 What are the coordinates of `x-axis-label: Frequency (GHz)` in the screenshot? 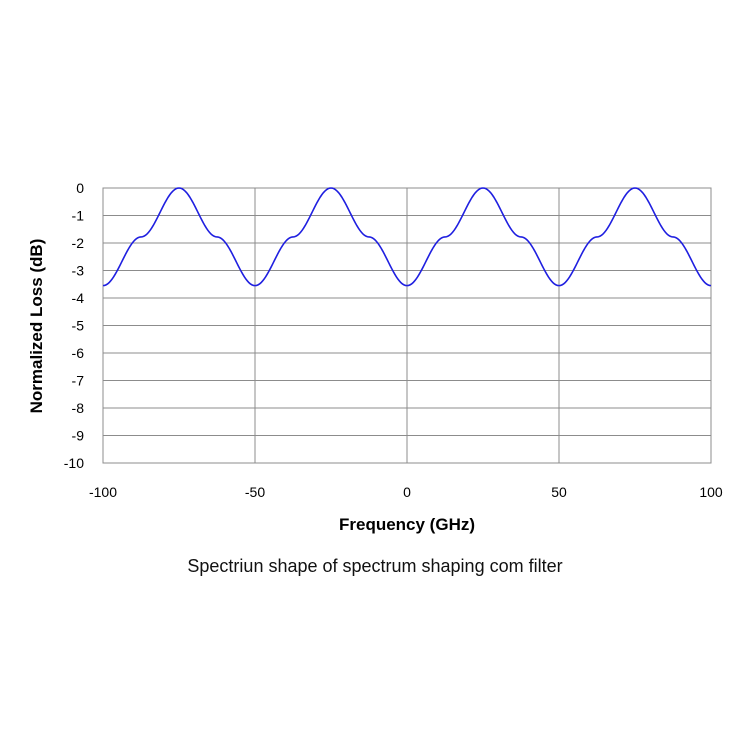 It's located at (407, 524).